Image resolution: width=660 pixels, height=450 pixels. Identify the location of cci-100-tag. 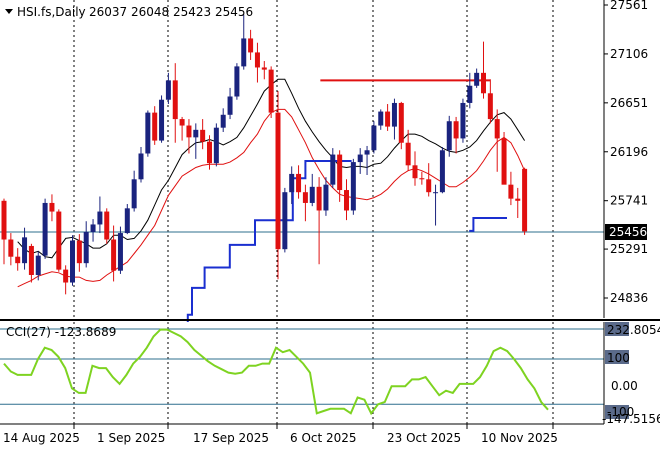
(617, 357).